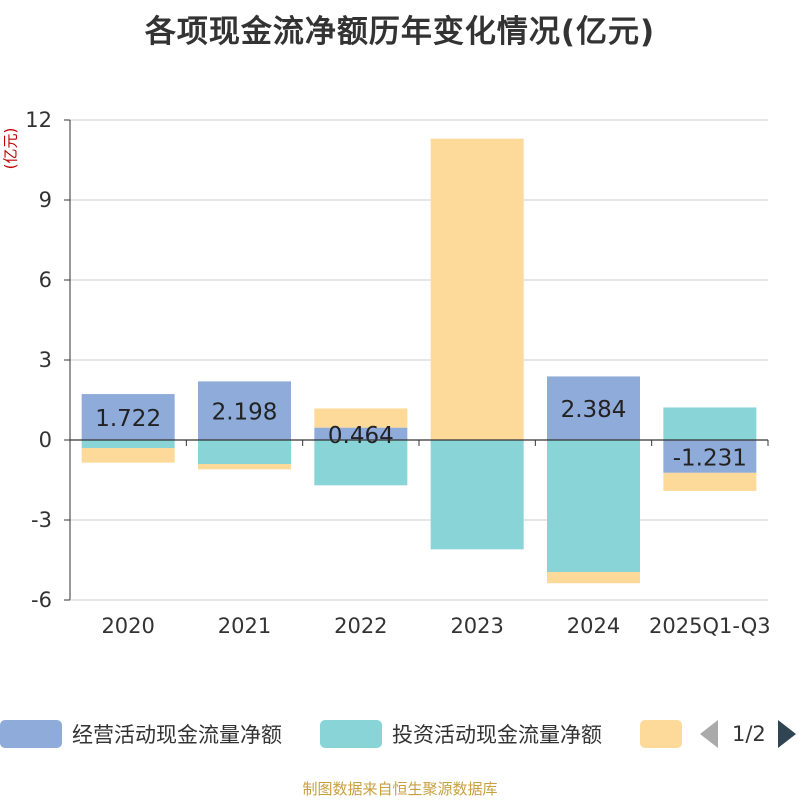 Image resolution: width=800 pixels, height=800 pixels. I want to click on data-label-operating-2020: 1.722, so click(128, 419).